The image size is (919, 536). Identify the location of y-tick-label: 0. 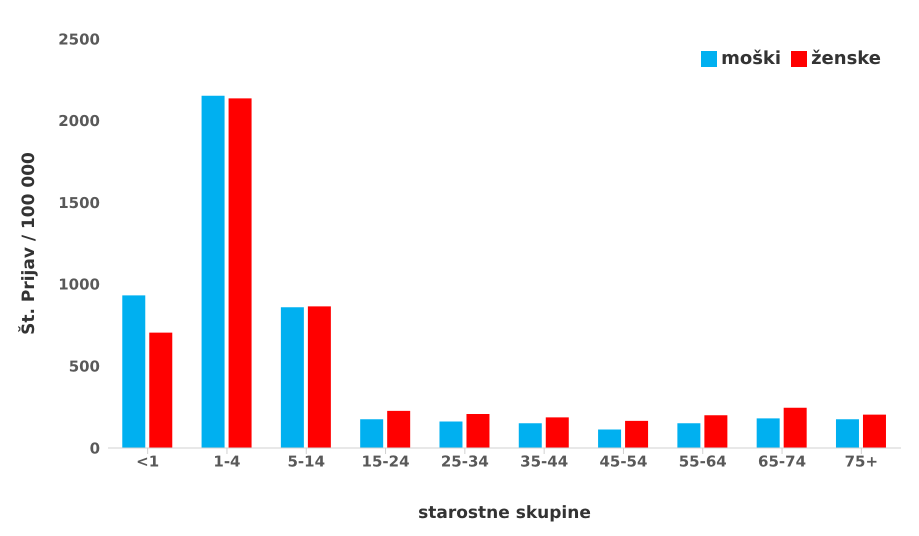
(95, 448).